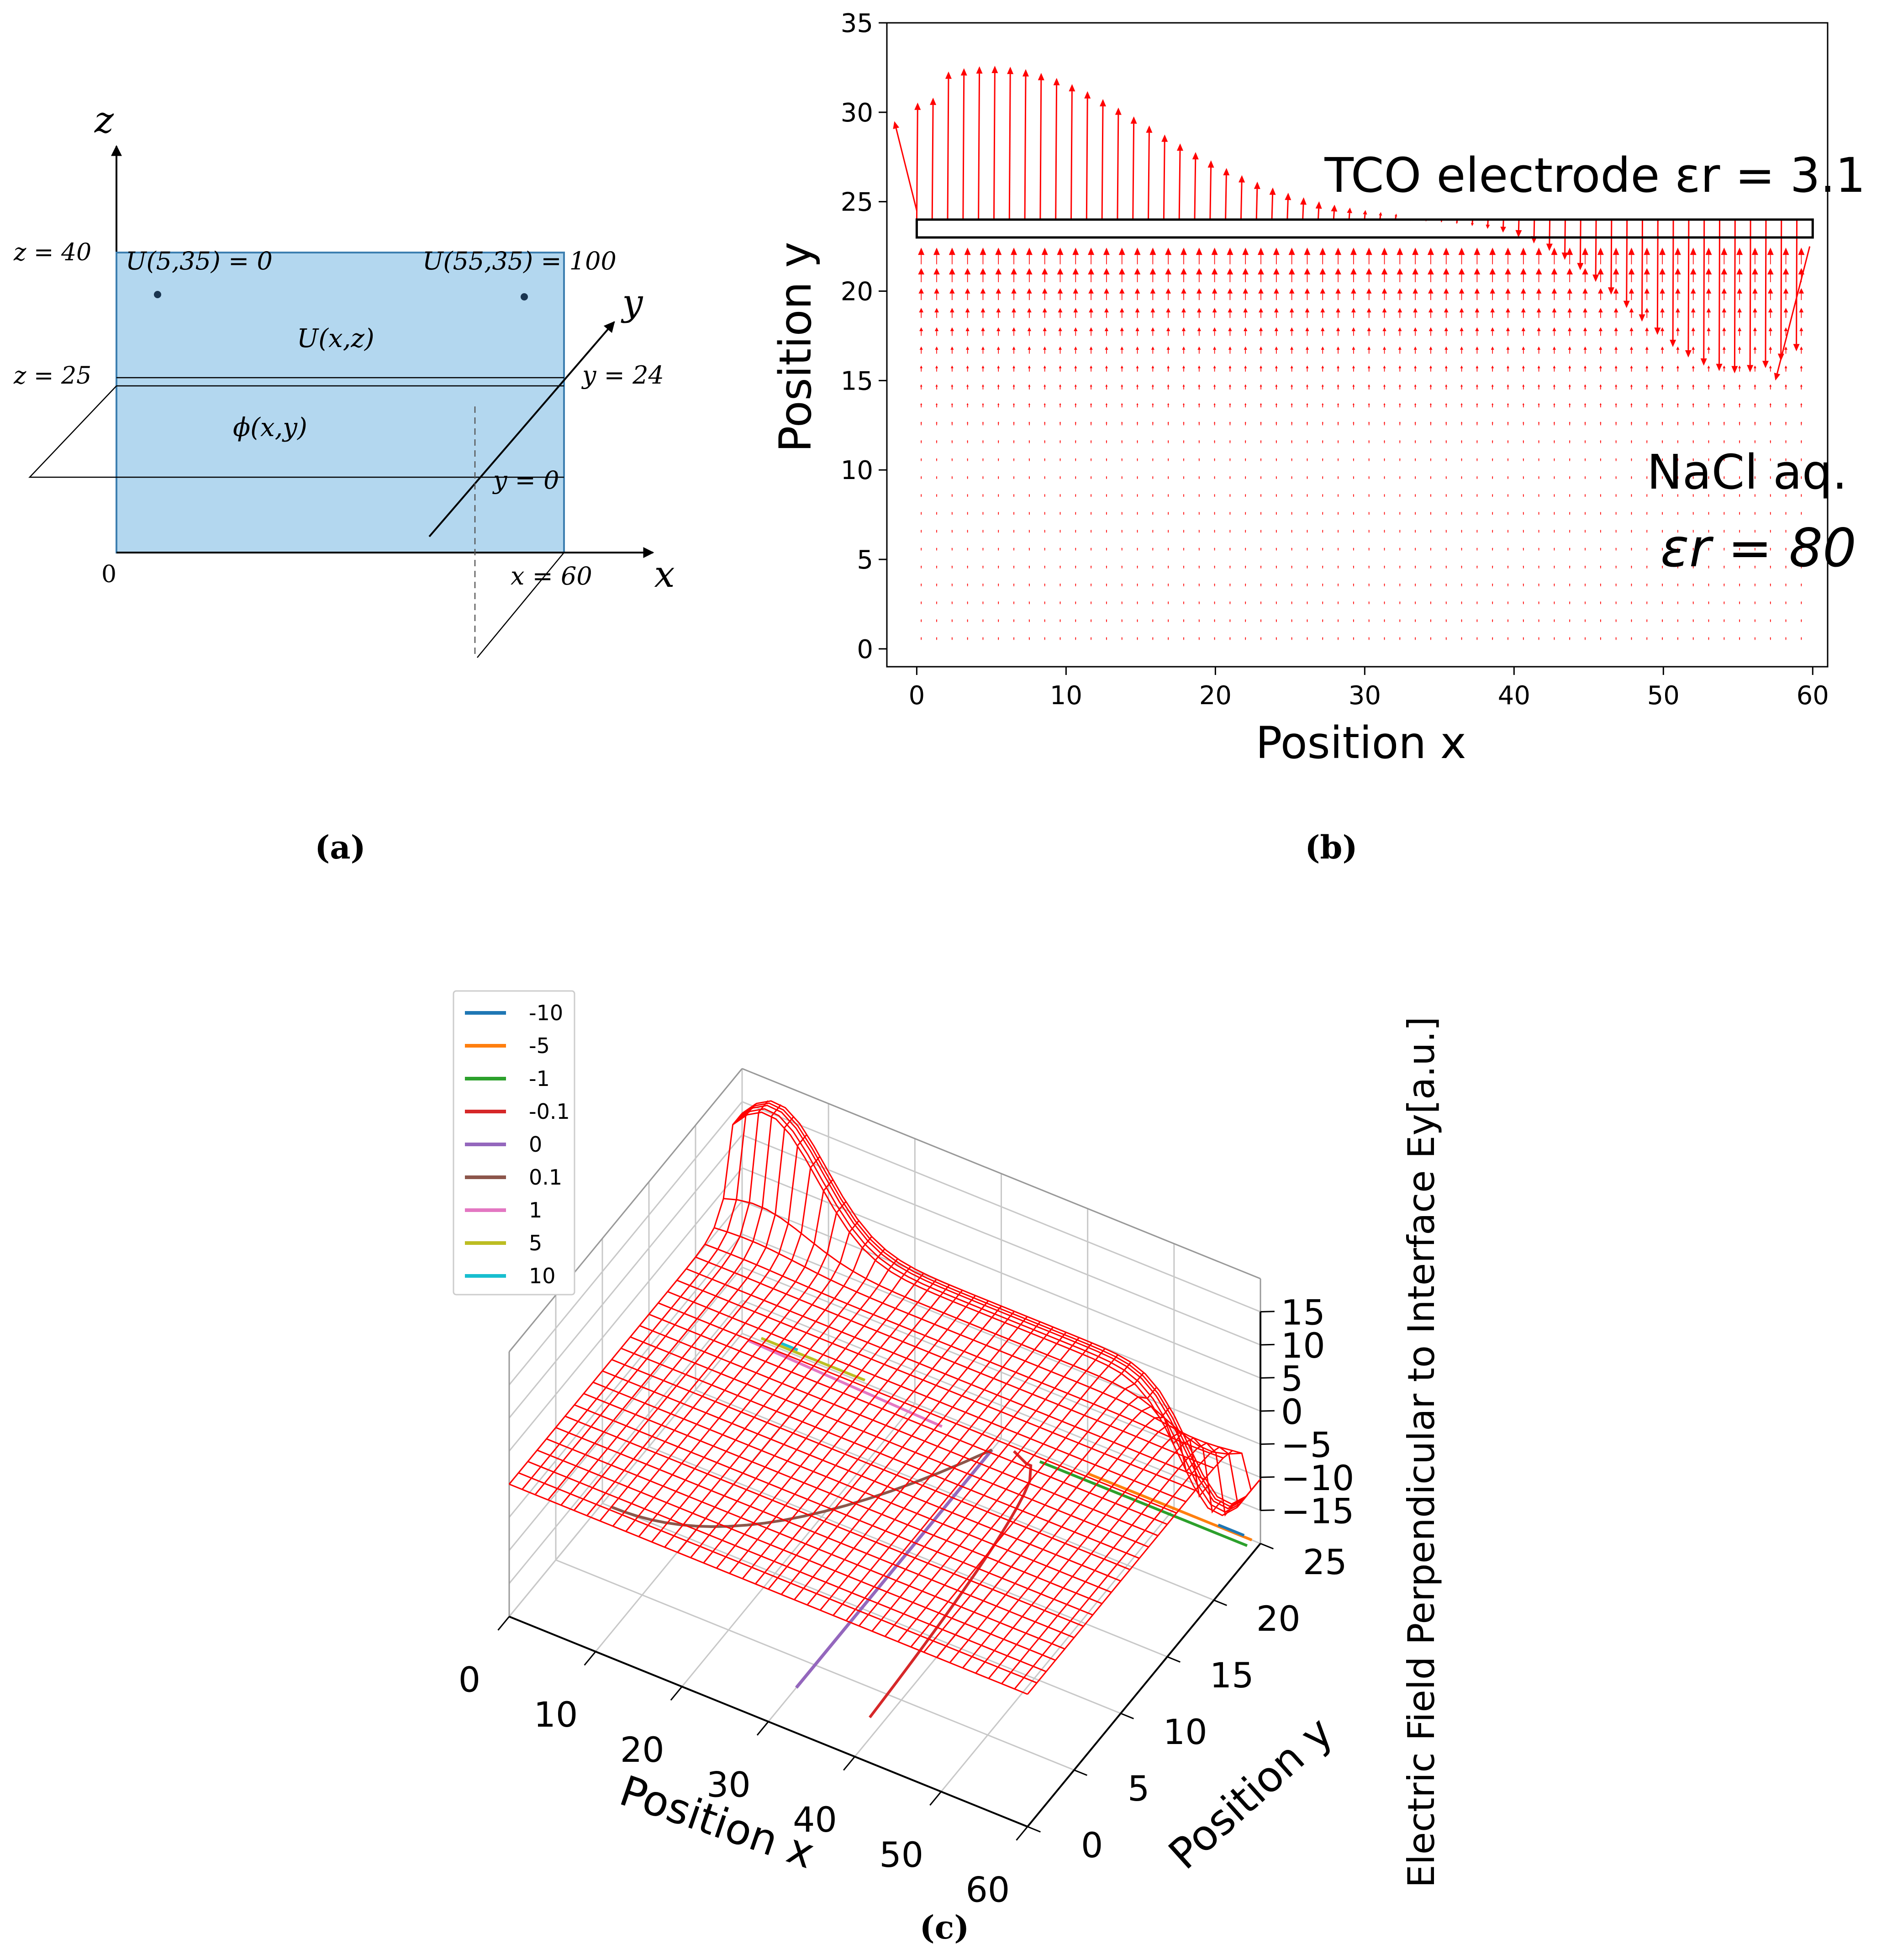  I want to click on c-line-neg0.1, so click(951, 1584).